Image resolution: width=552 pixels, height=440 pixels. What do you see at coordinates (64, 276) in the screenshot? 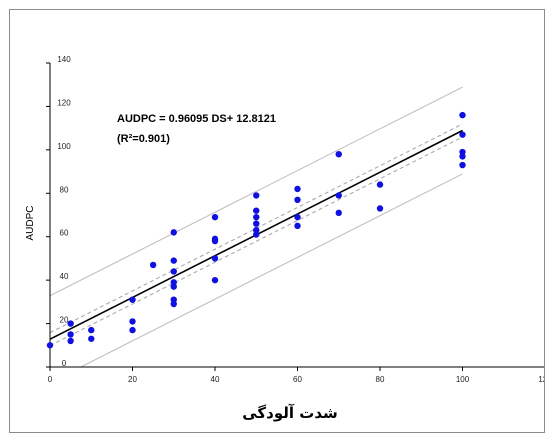
I see `y-tick-label: 40` at bounding box center [64, 276].